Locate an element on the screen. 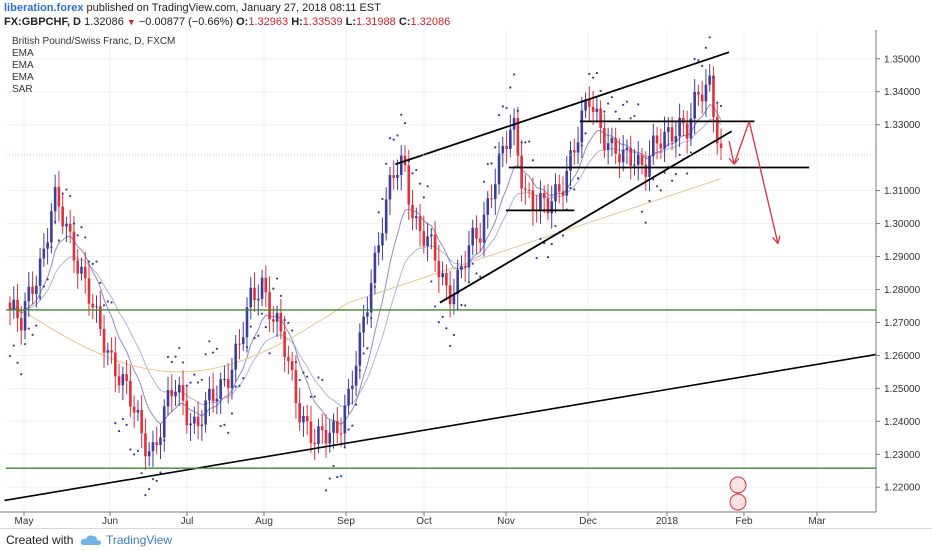 This screenshot has height=551, width=932. price-tick-label: 1.24000 is located at coordinates (902, 422).